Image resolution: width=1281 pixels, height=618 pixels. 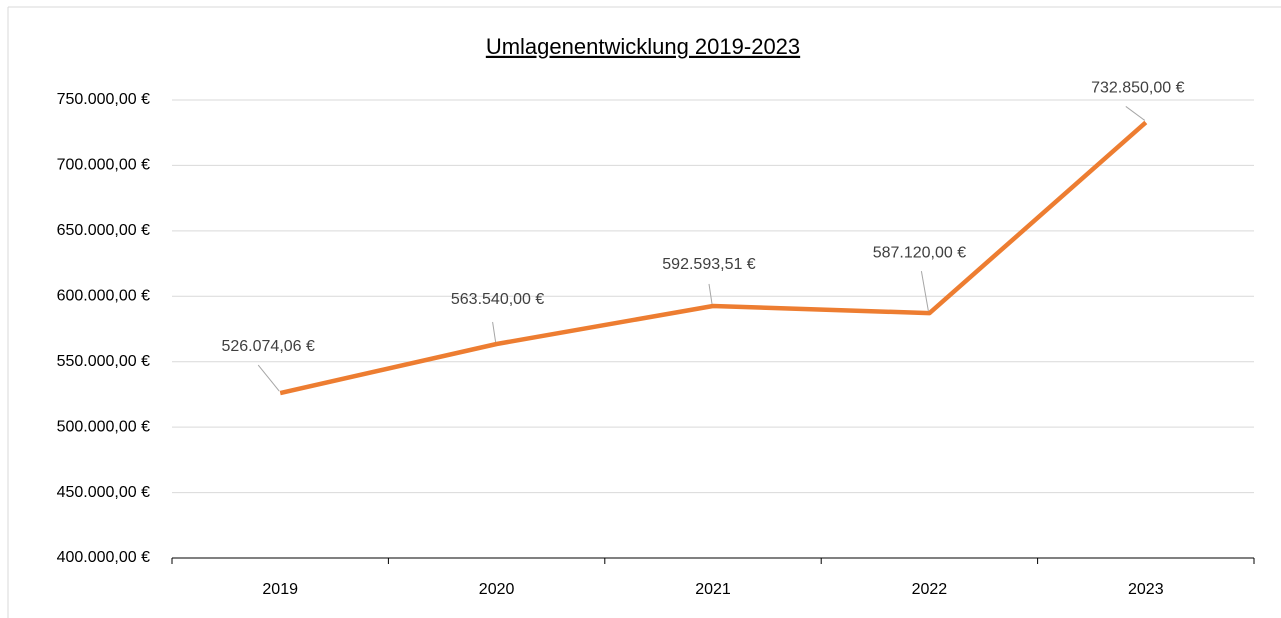 I want to click on chart-title: Umlagenentwicklung 2019-2023, so click(x=643, y=46).